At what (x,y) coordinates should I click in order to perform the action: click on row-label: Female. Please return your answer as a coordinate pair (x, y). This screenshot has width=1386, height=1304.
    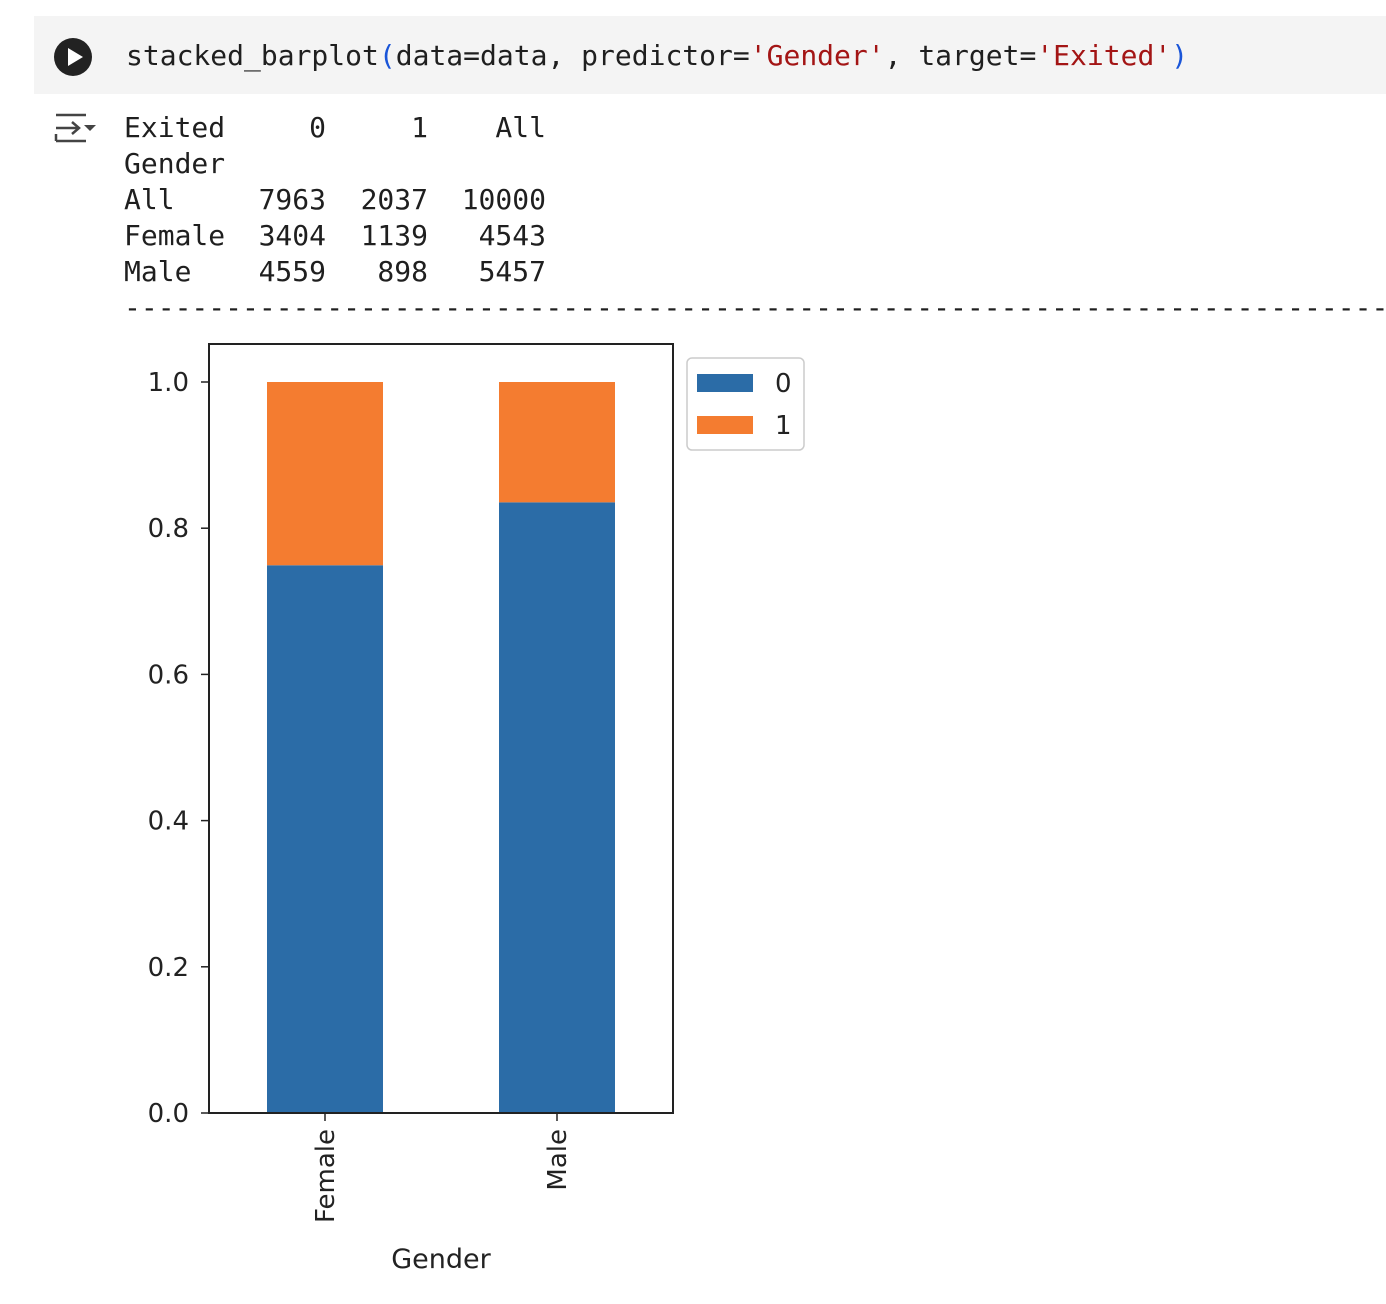
    Looking at the image, I should click on (175, 235).